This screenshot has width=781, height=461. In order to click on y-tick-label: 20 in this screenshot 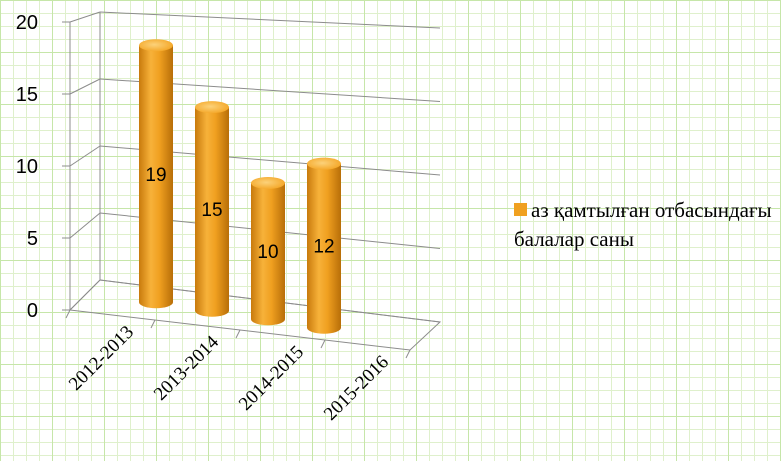, I will do `click(27, 23)`.